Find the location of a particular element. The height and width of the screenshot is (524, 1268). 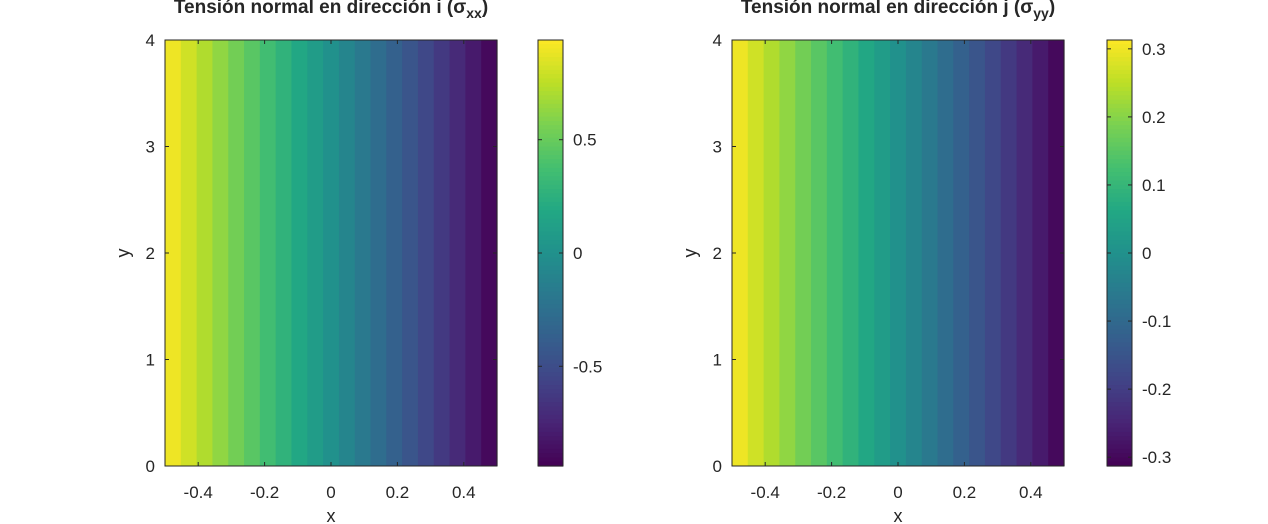

x-axis-label: x is located at coordinates (331, 515).